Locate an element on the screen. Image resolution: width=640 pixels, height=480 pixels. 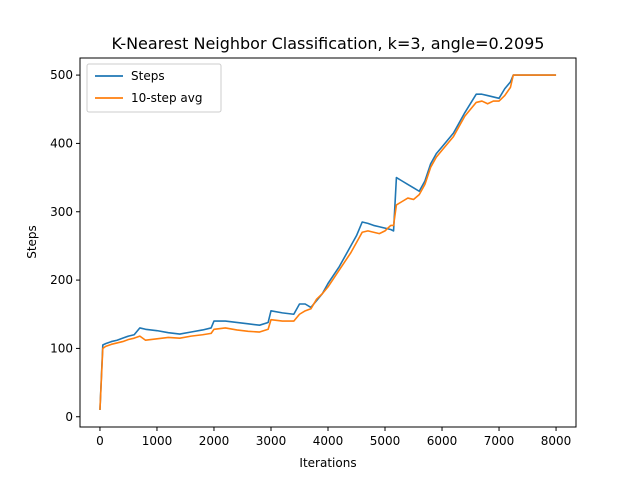
legend-label-steps: Steps is located at coordinates (148, 76).